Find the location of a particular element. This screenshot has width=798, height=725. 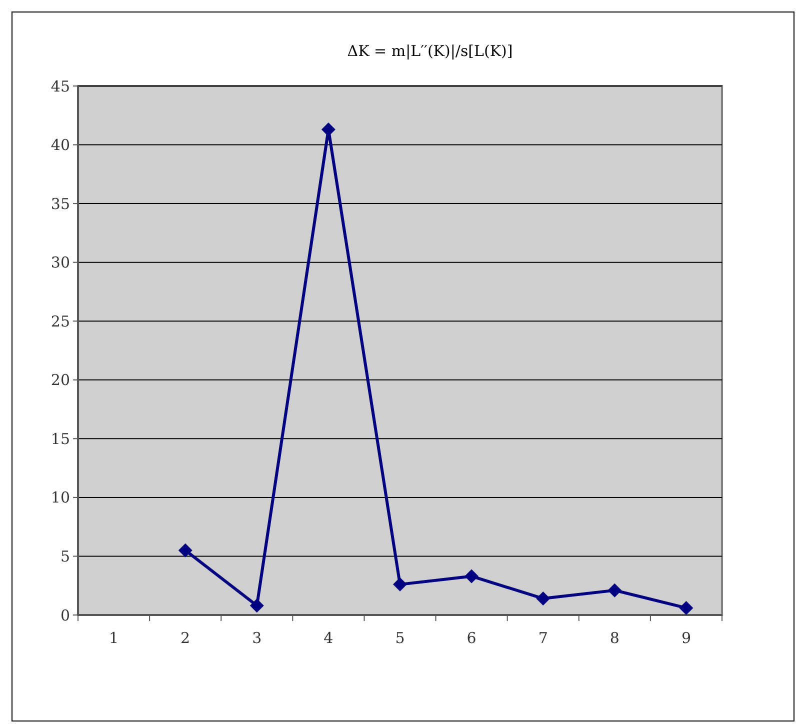

y-tick-label: 0 is located at coordinates (65, 615).